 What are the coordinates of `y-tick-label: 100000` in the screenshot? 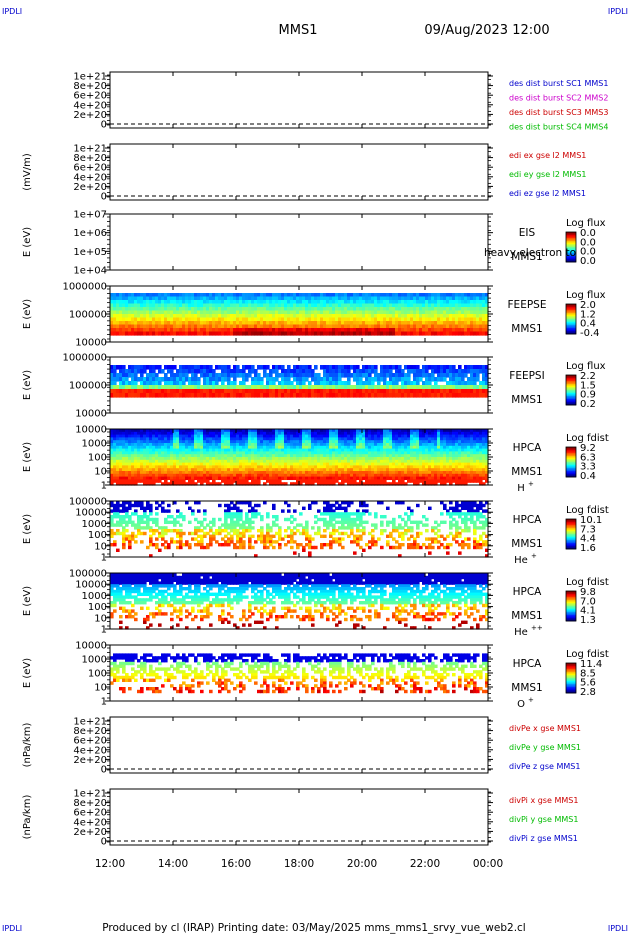 It's located at (88, 386).